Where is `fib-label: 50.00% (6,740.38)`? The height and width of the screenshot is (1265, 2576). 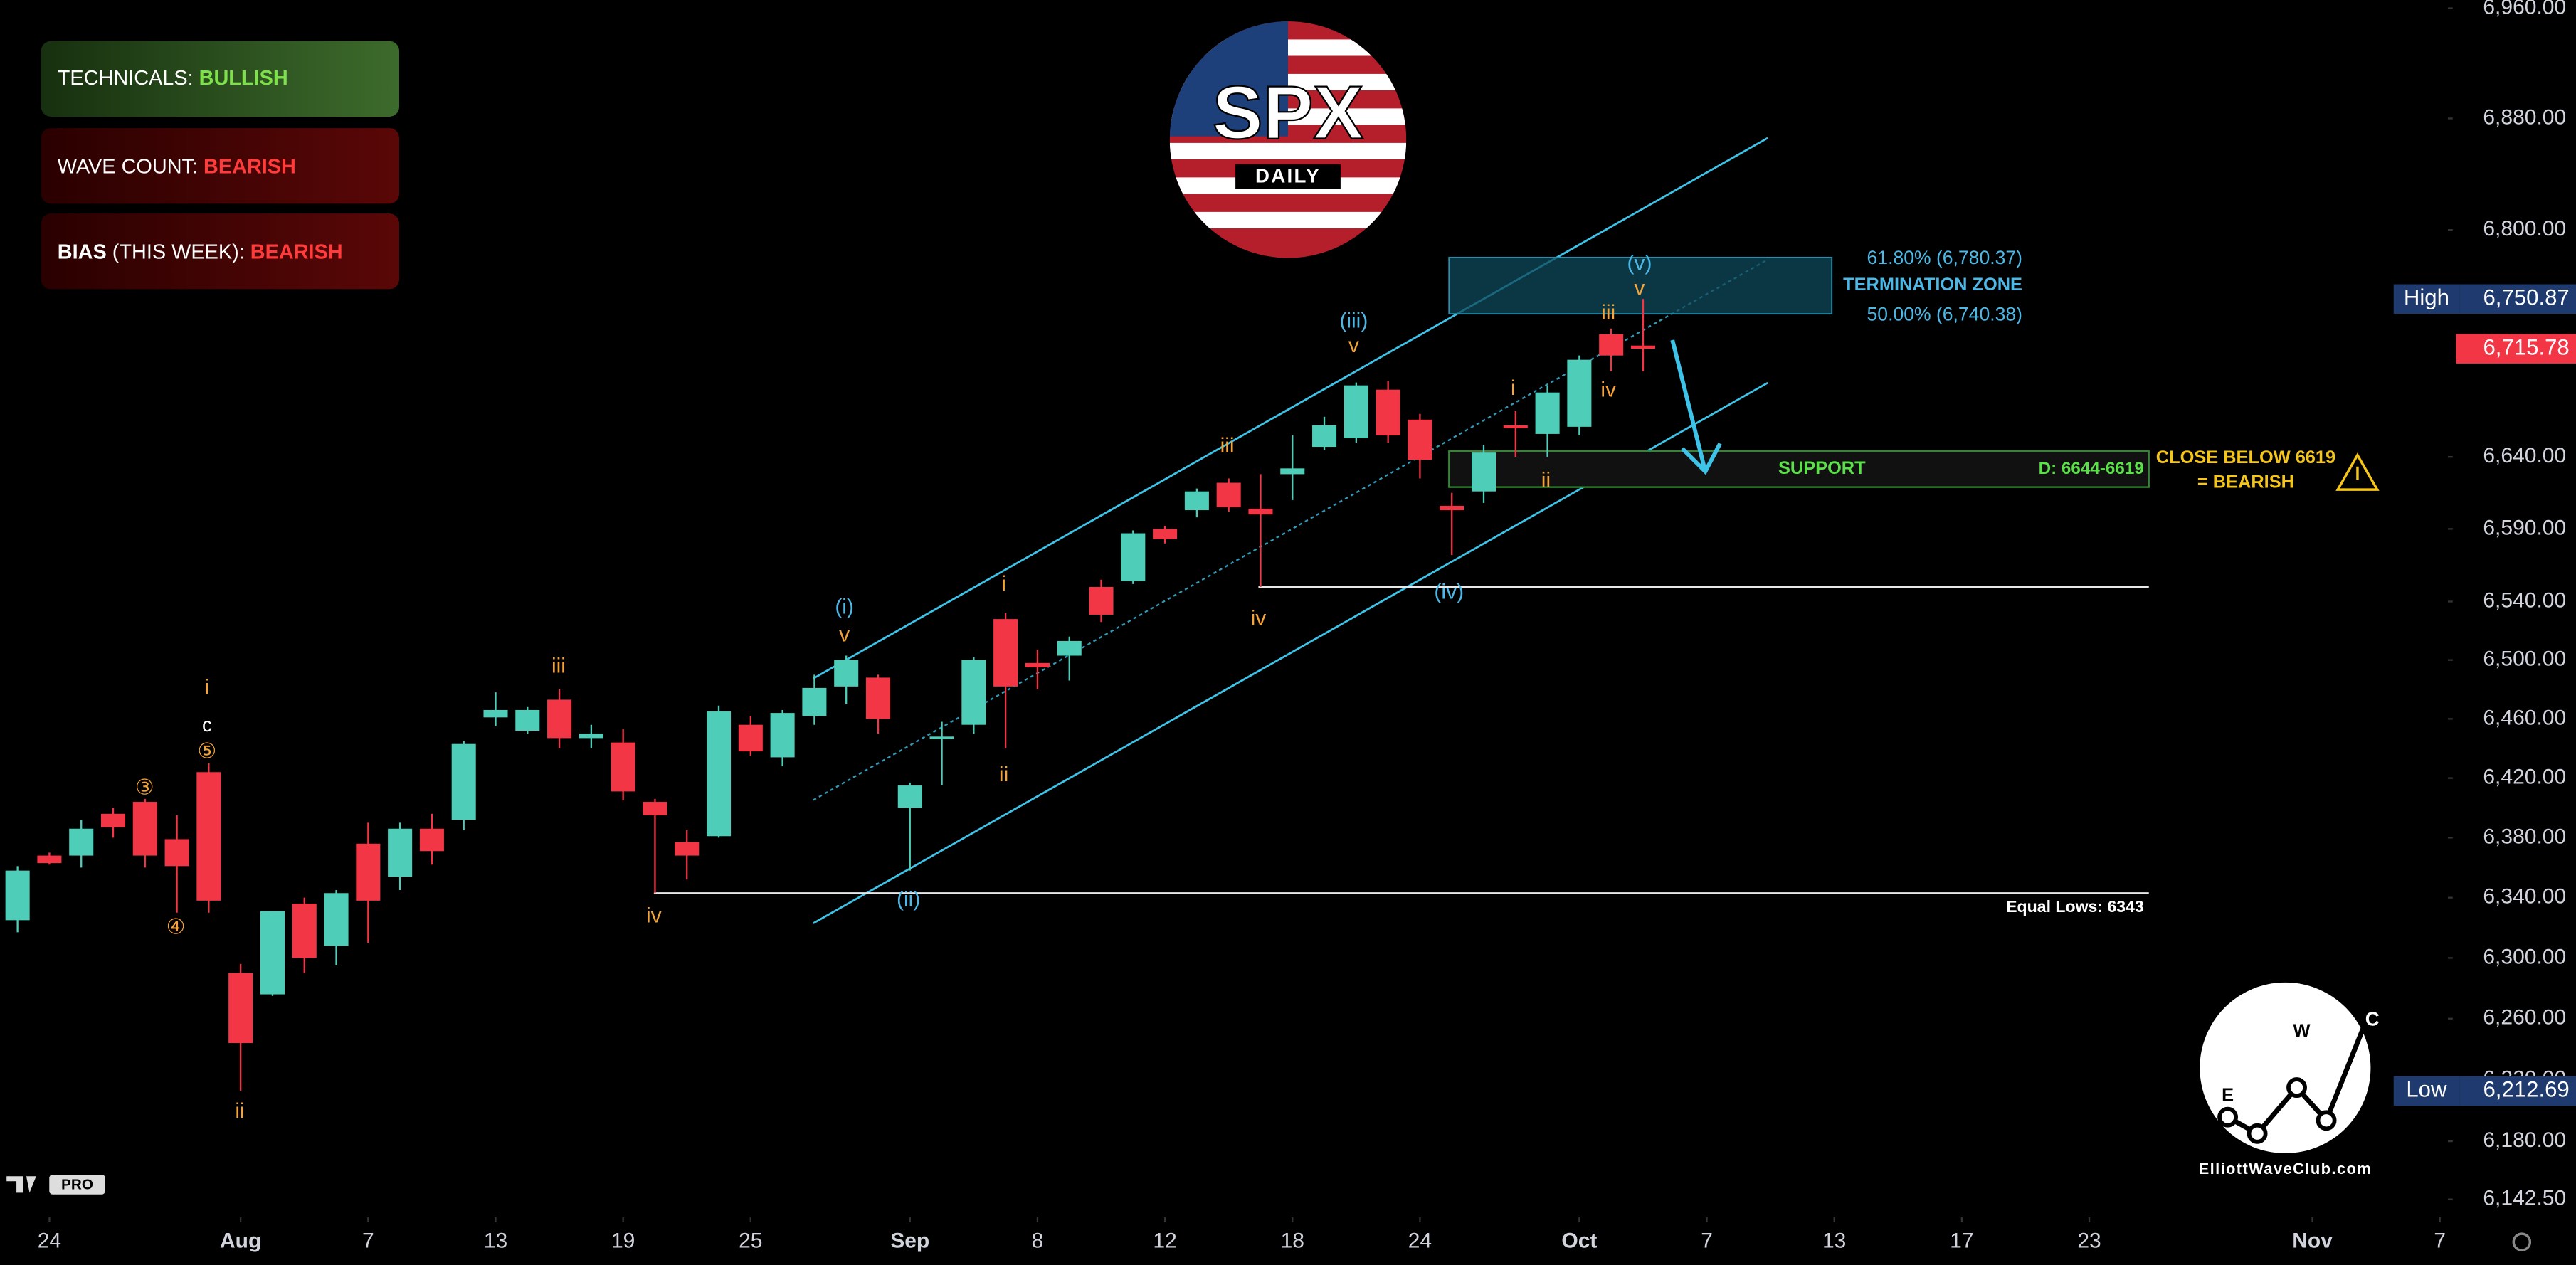 fib-label: 50.00% (6,740.38) is located at coordinates (1945, 313).